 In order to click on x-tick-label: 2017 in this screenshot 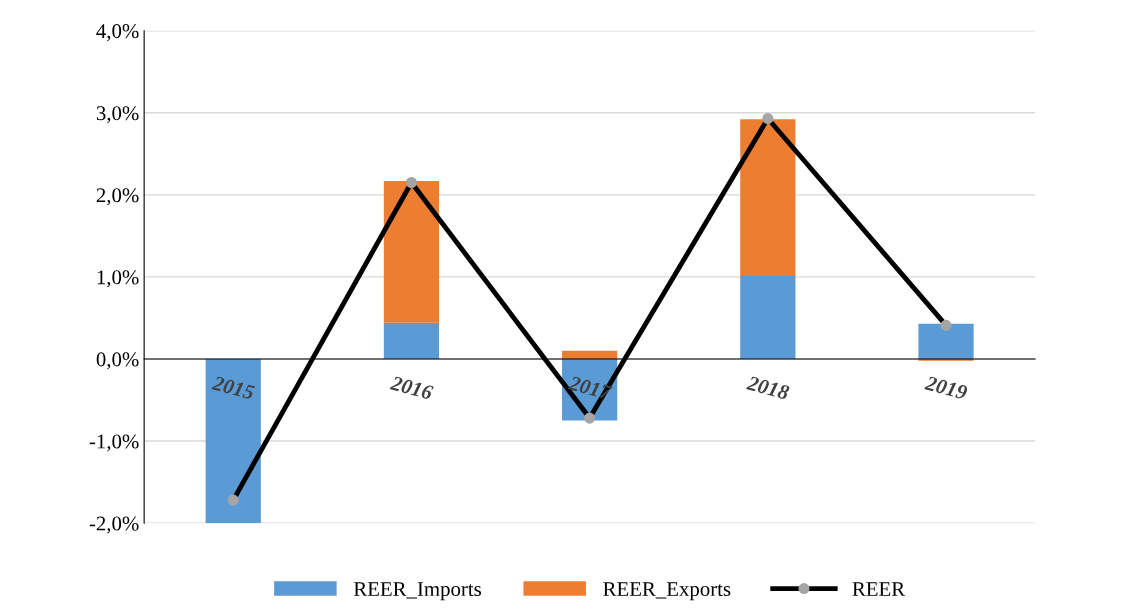, I will do `click(590, 388)`.